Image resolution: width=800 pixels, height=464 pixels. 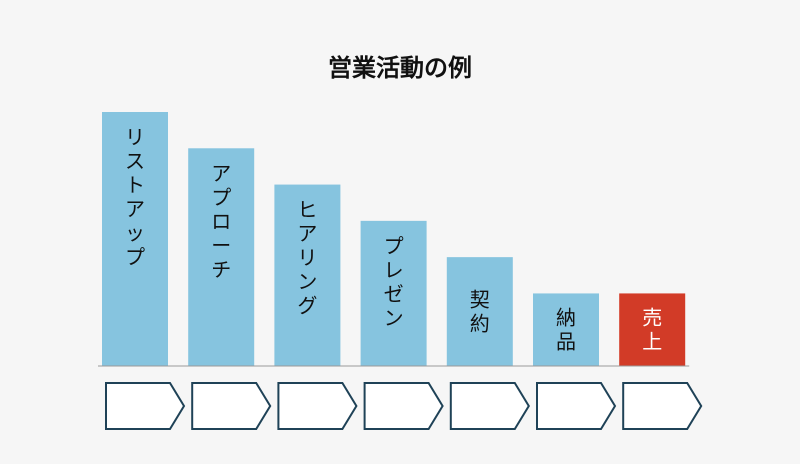 I want to click on bar-group: リストアップ, so click(x=135, y=239).